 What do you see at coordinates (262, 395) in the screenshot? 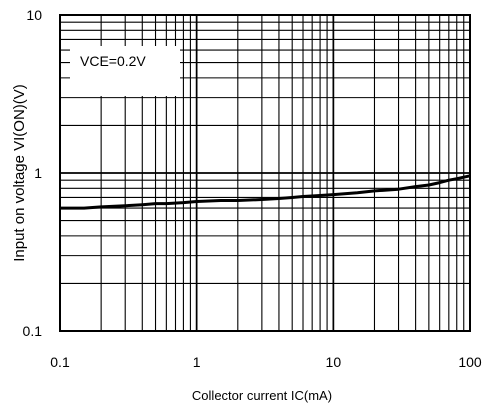
I see `x-axis-title: Collector current IC(mA)` at bounding box center [262, 395].